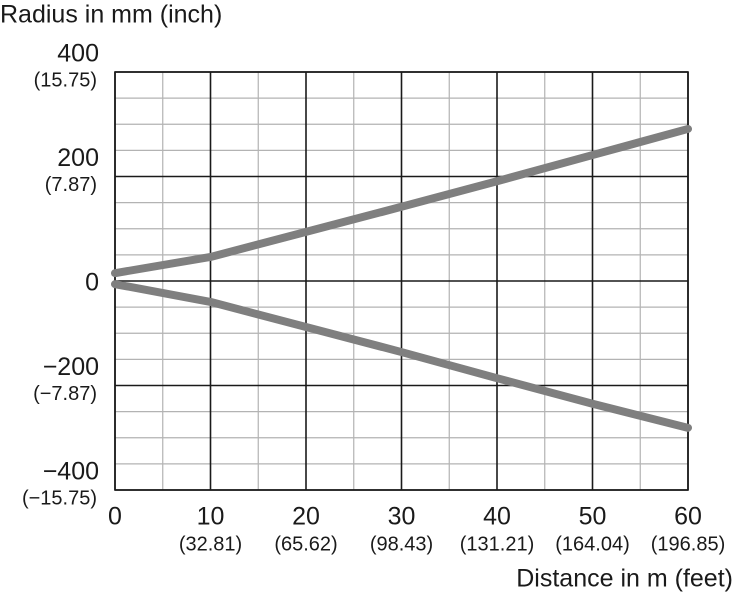 The width and height of the screenshot is (741, 600). Describe the element at coordinates (59, 498) in the screenshot. I see `y-tick-secondary-label: (−15.75)` at that location.